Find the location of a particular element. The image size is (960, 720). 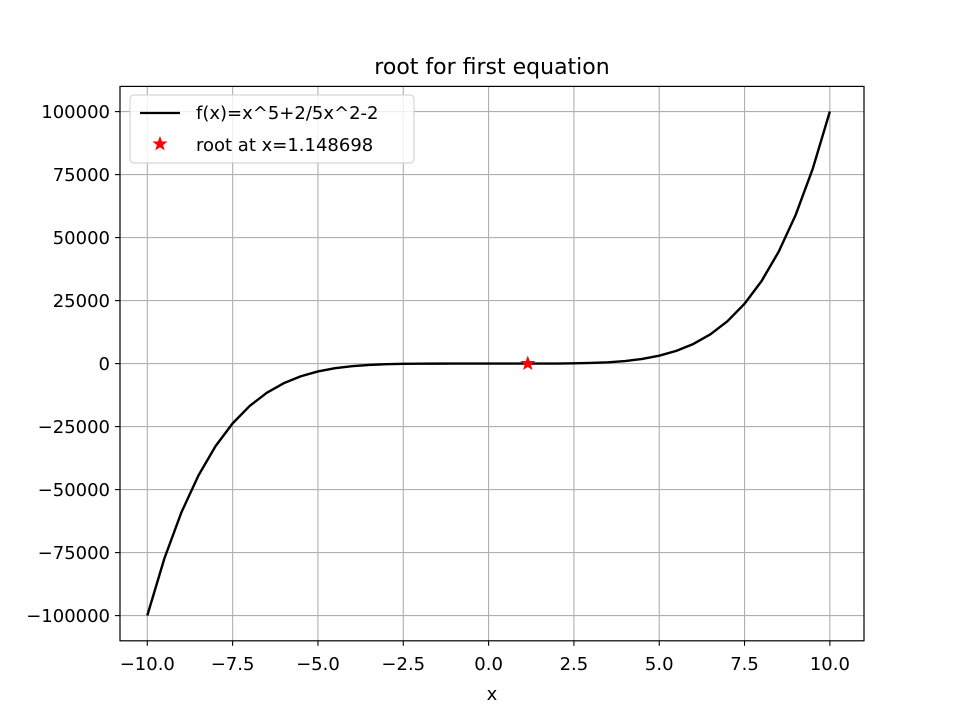

y-tick-label: −50000 is located at coordinates (74, 490).